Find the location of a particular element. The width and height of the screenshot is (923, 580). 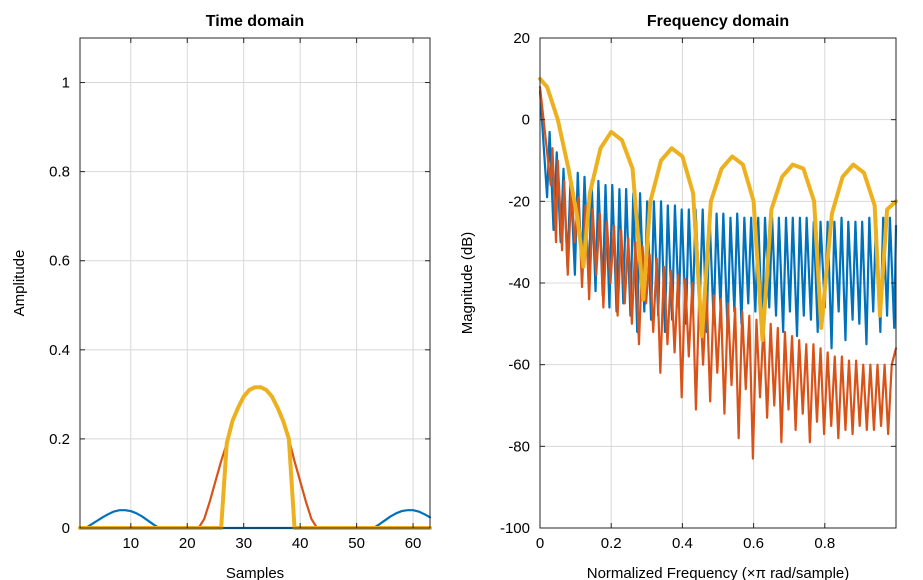

frequency-domain-xtick-label: 0 is located at coordinates (540, 543).